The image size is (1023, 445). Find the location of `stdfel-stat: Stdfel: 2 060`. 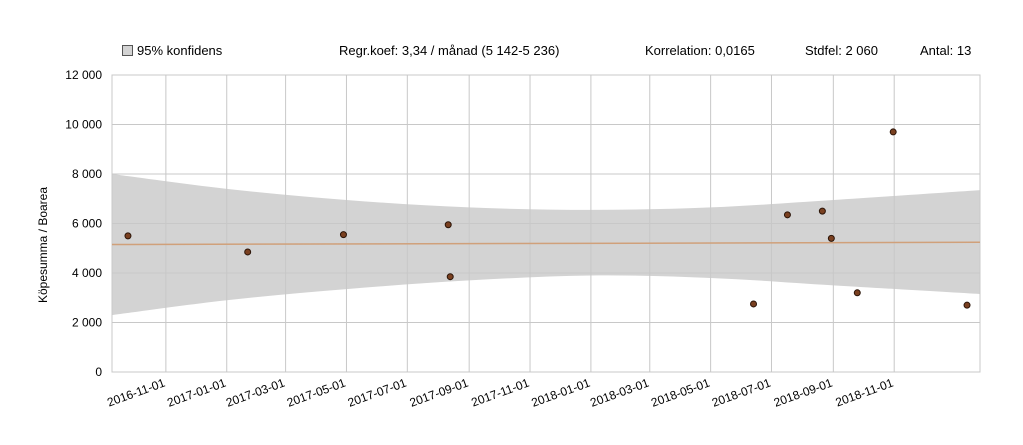

stdfel-stat: Stdfel: 2 060 is located at coordinates (841, 50).